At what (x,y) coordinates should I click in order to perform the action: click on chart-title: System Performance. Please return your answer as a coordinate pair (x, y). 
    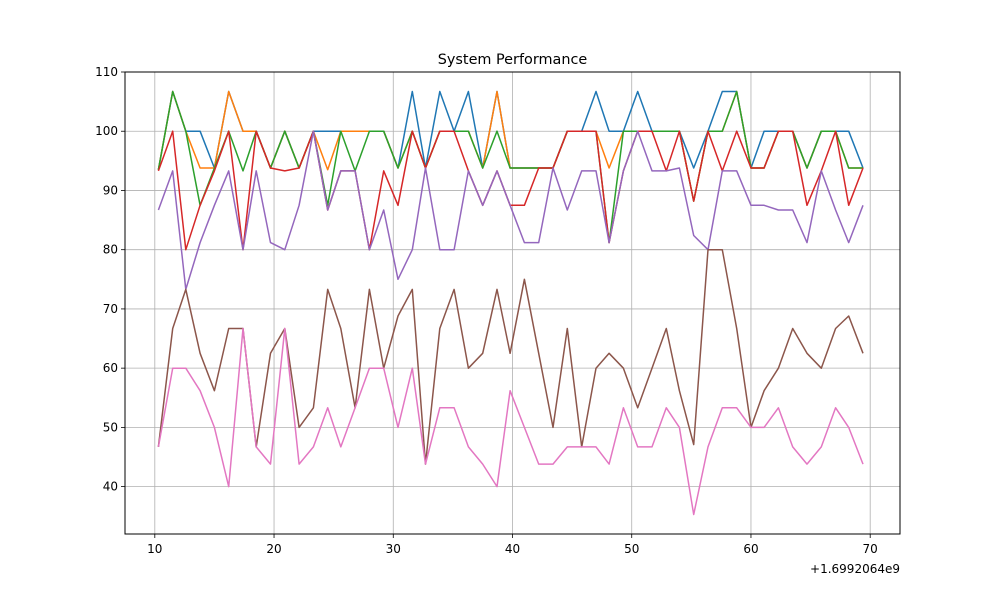
    Looking at the image, I should click on (513, 60).